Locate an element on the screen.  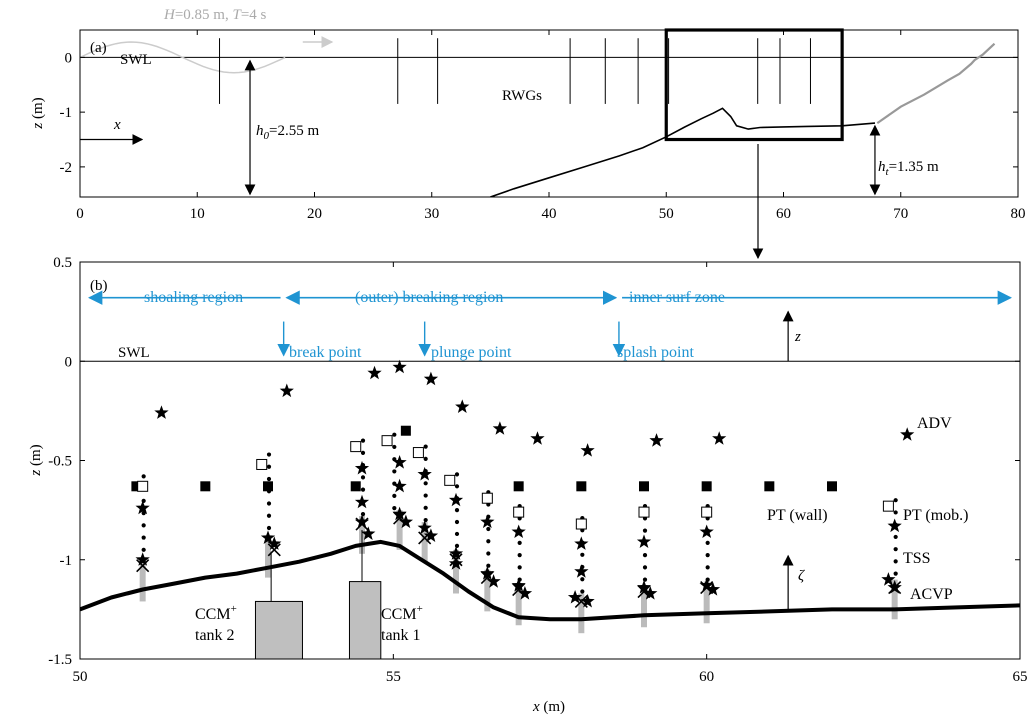
x-tick-label-b: 55 is located at coordinates (393, 677).